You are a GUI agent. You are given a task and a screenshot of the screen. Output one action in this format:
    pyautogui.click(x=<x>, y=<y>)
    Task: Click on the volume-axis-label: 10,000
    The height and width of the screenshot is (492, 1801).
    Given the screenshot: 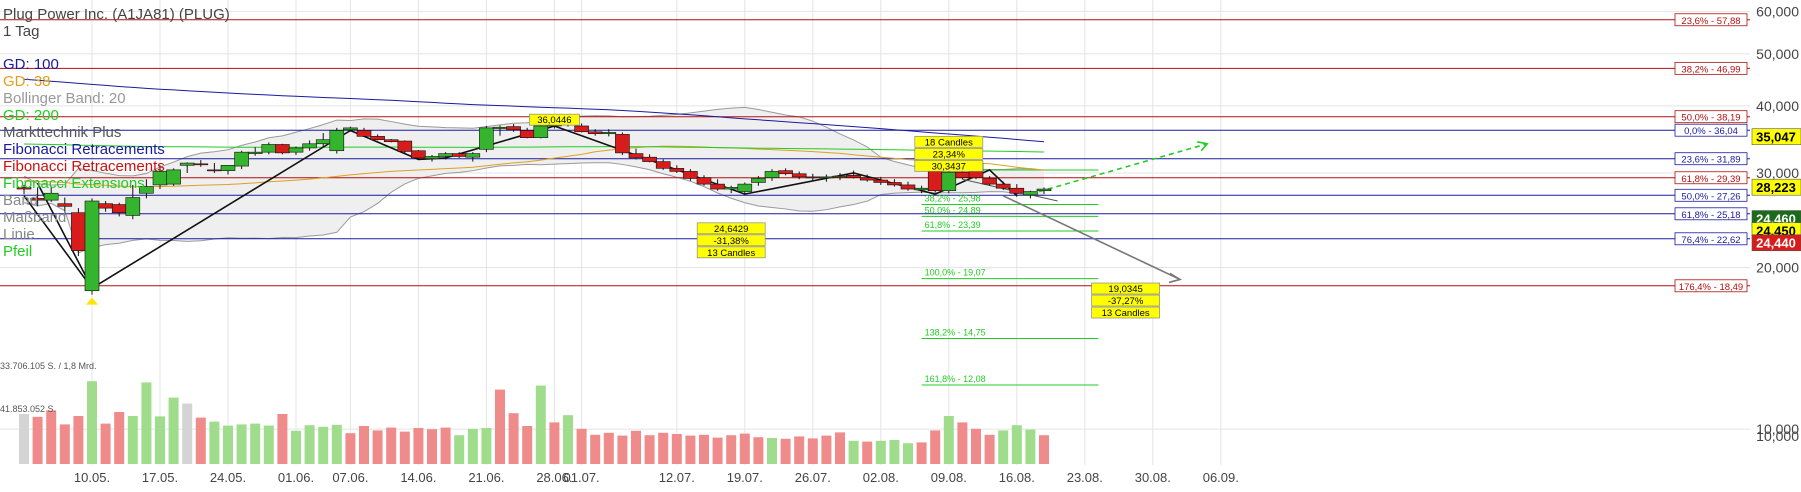 What is the action you would take?
    pyautogui.click(x=1777, y=436)
    